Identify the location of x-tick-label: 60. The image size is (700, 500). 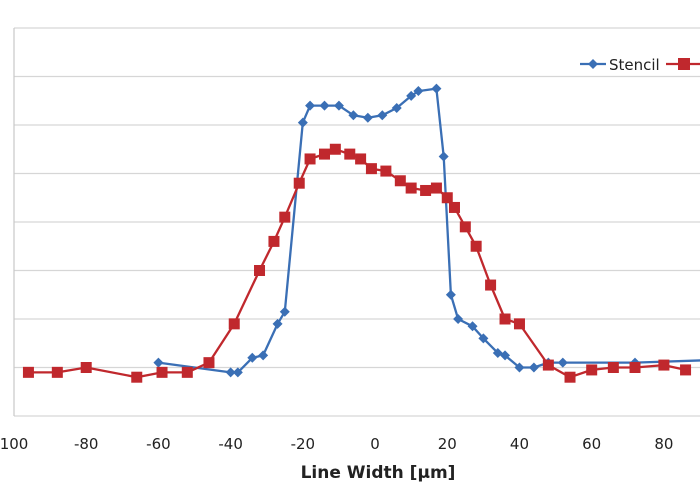
(591, 444).